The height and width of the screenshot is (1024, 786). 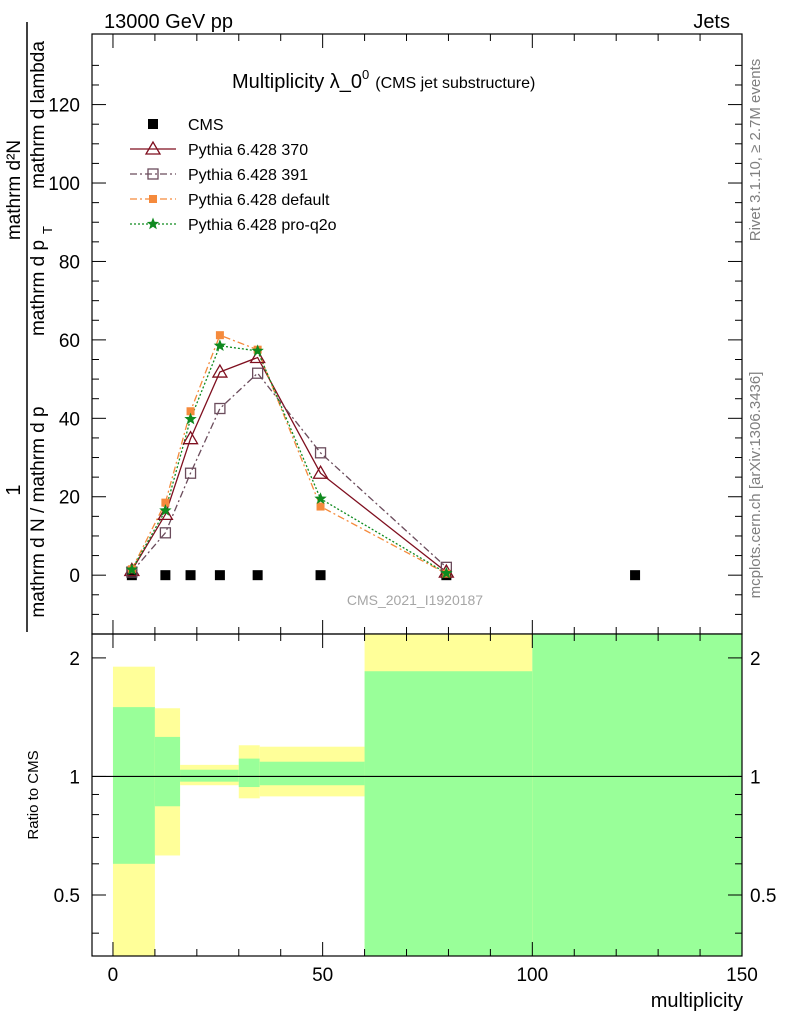 What do you see at coordinates (74, 777) in the screenshot?
I see `ratio-ytick-label-left: 1` at bounding box center [74, 777].